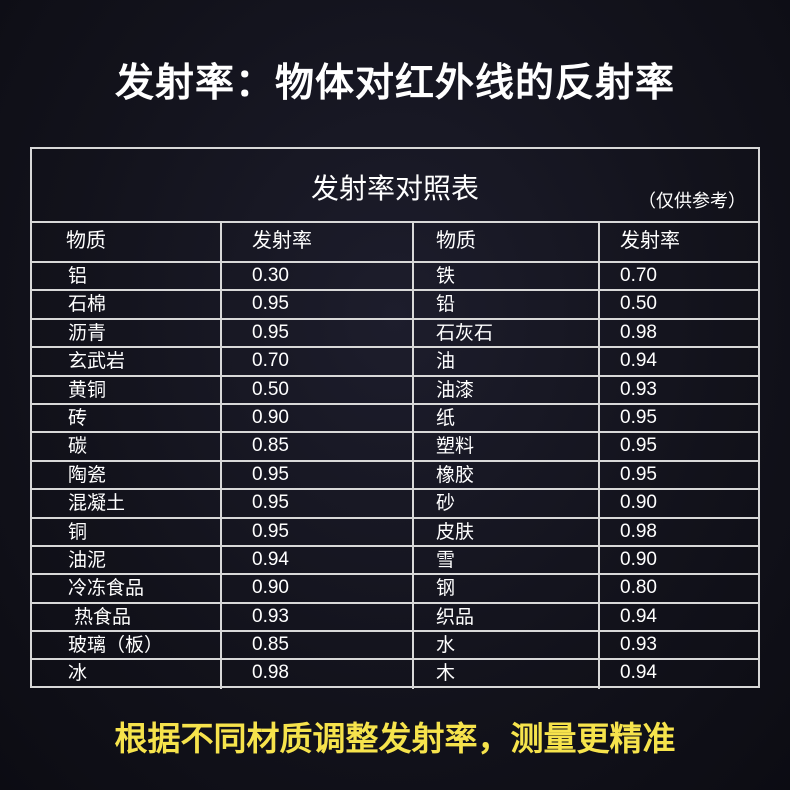 The image size is (790, 790). Describe the element at coordinates (507, 304) in the screenshot. I see `material-cell: 铅` at that location.